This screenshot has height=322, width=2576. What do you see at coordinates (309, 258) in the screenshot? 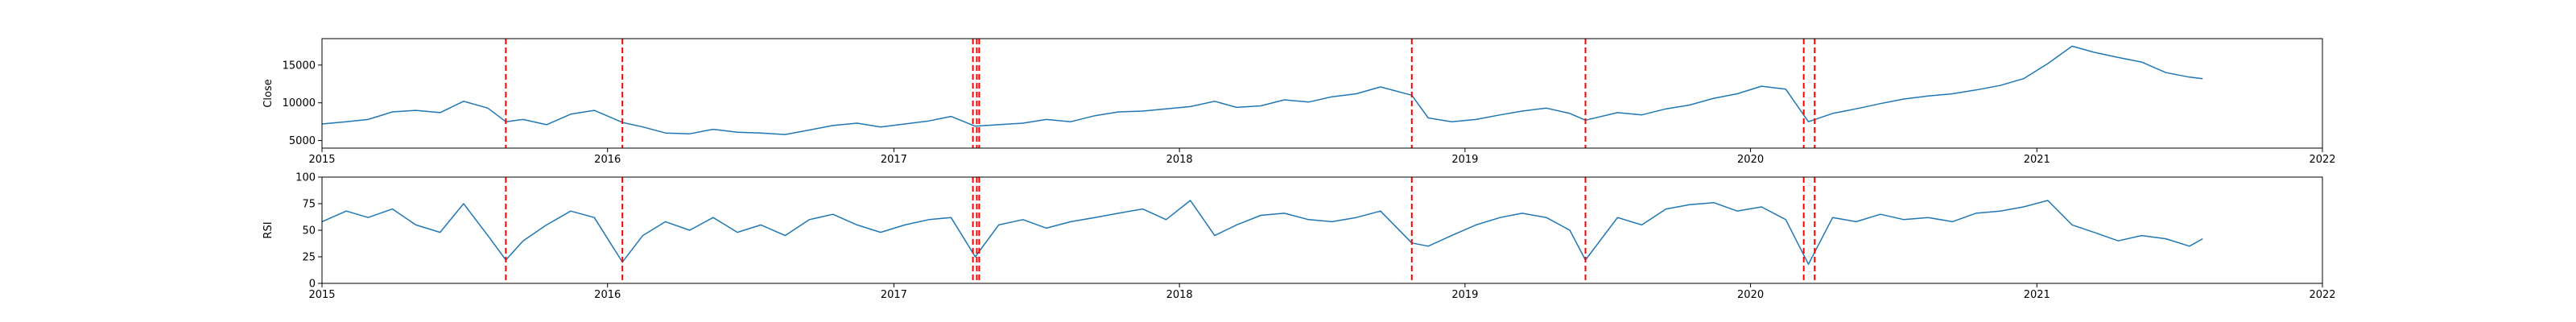
I see `y-tick-label: 25` at bounding box center [309, 258].